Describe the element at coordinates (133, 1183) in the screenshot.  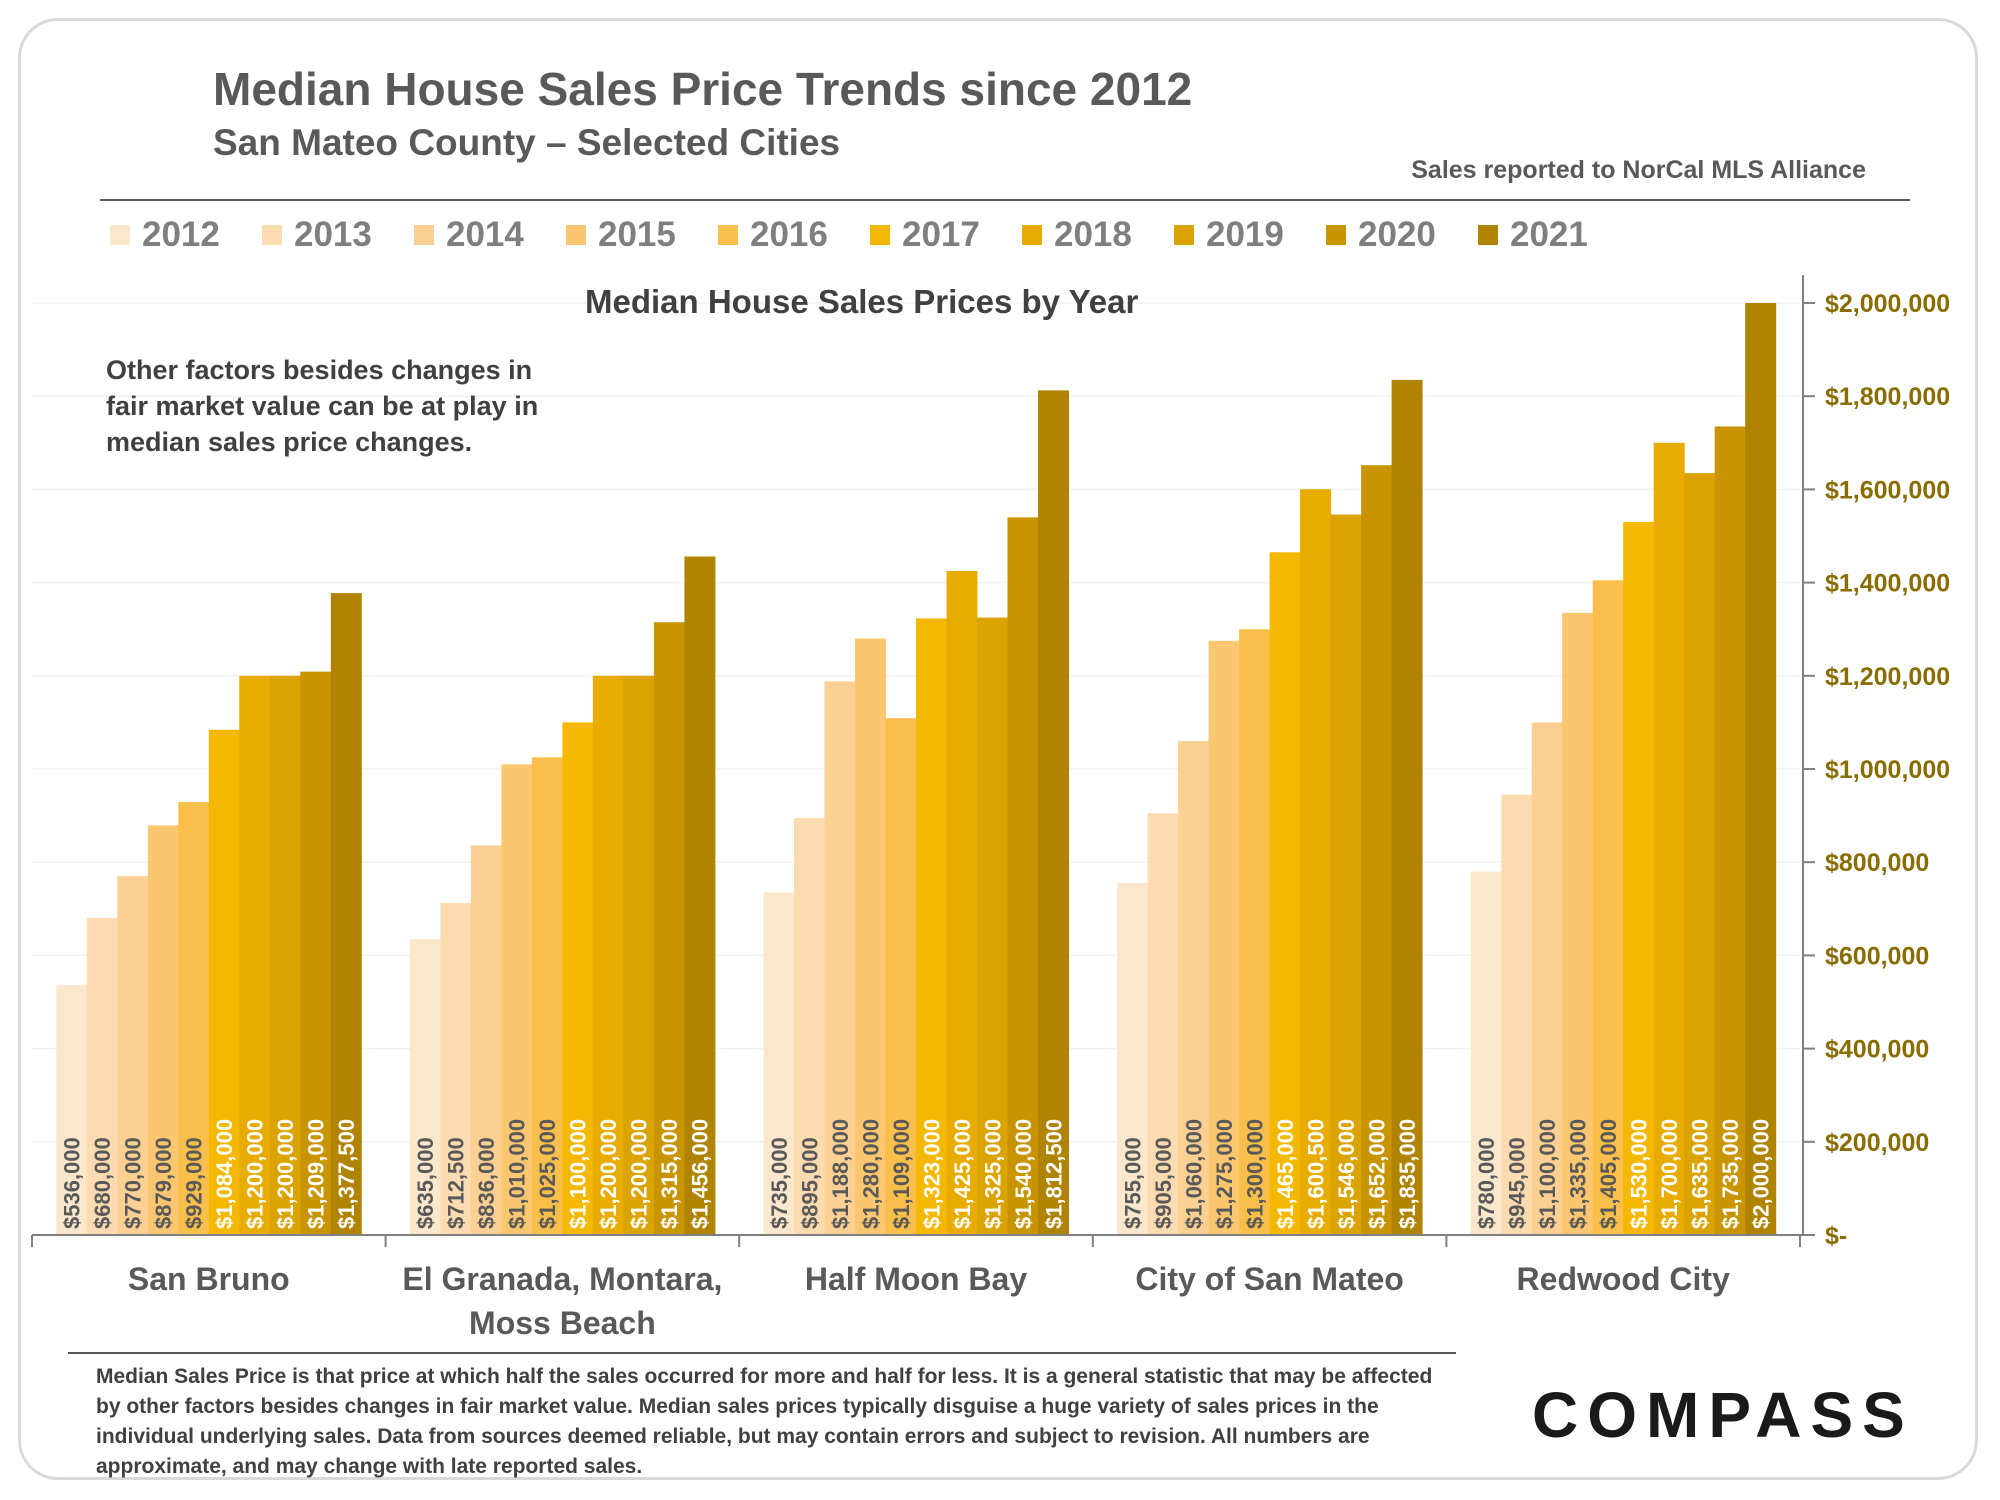
I see `bar-value-label: $770,000` at that location.